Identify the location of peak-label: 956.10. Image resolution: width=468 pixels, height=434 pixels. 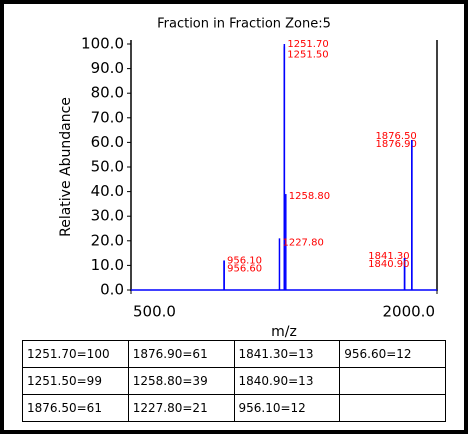
(244, 260).